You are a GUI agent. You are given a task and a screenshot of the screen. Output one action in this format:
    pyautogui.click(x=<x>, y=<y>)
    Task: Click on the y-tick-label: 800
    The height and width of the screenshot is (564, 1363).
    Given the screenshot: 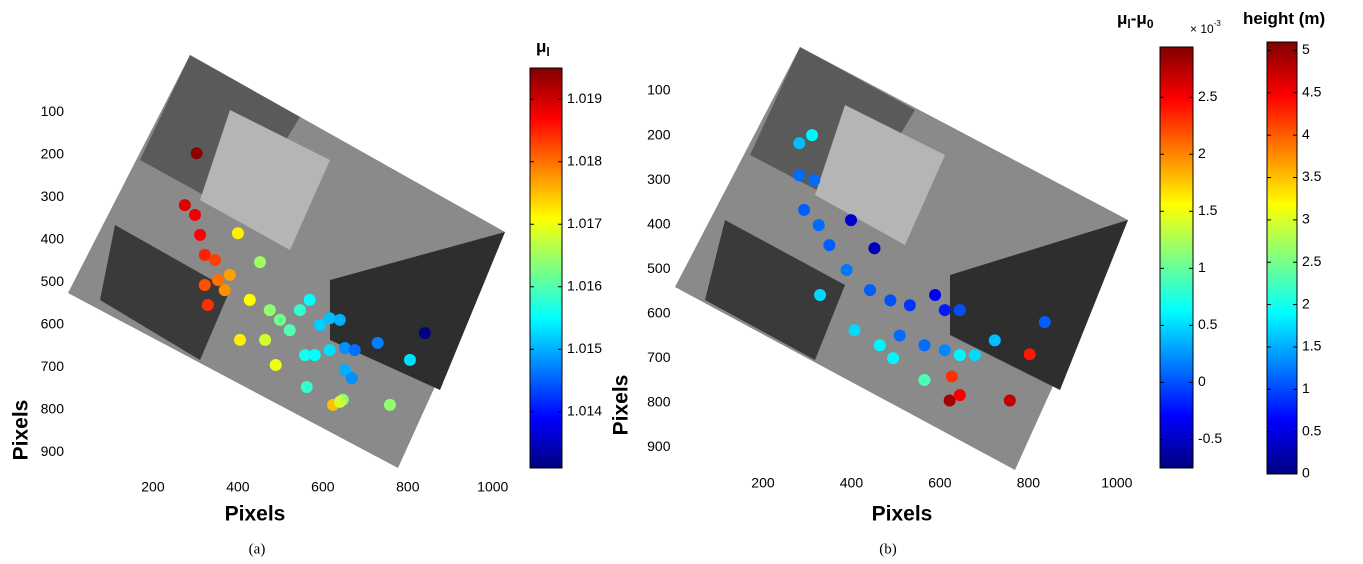 What is the action you would take?
    pyautogui.click(x=53, y=409)
    